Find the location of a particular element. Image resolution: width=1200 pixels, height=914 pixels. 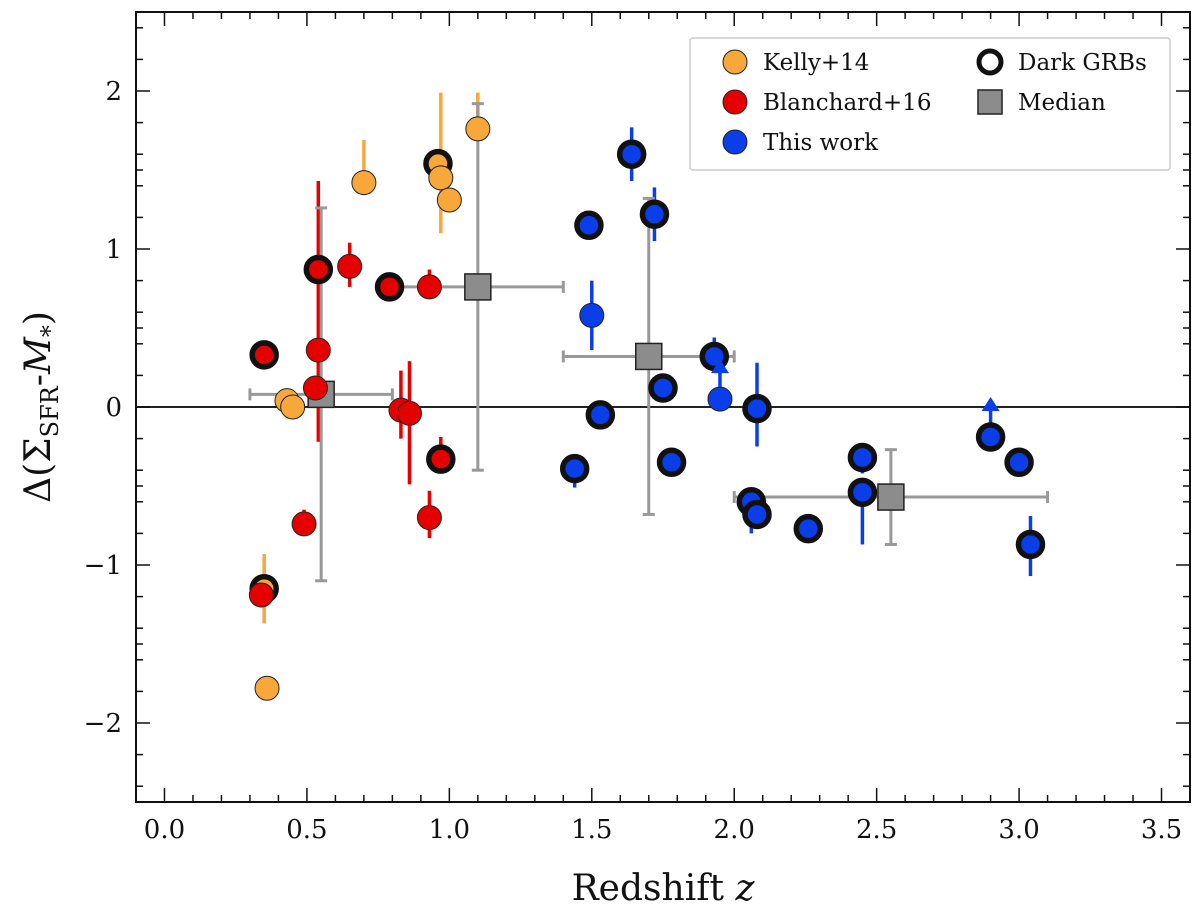

y-tick-label: 0 is located at coordinates (113, 408).